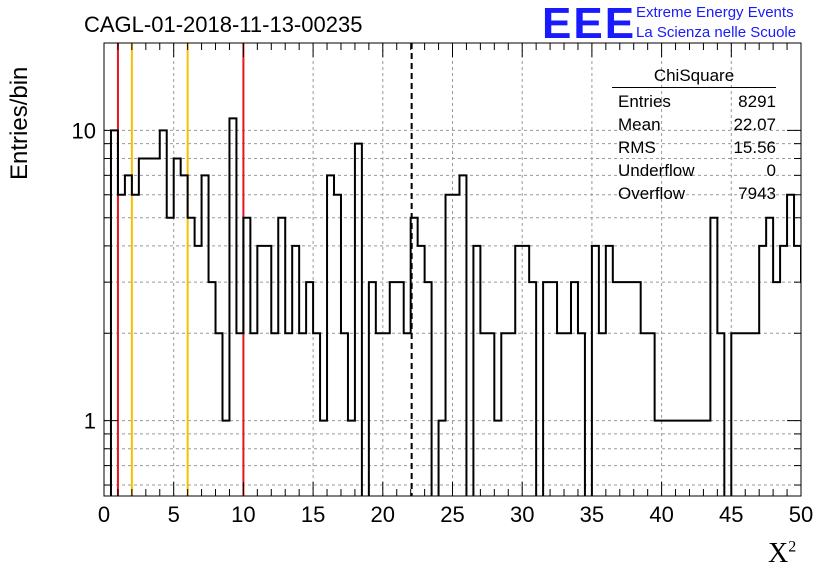 Image resolution: width=836 pixels, height=572 pixels. Describe the element at coordinates (771, 170) in the screenshot. I see `stats-value: 0` at that location.